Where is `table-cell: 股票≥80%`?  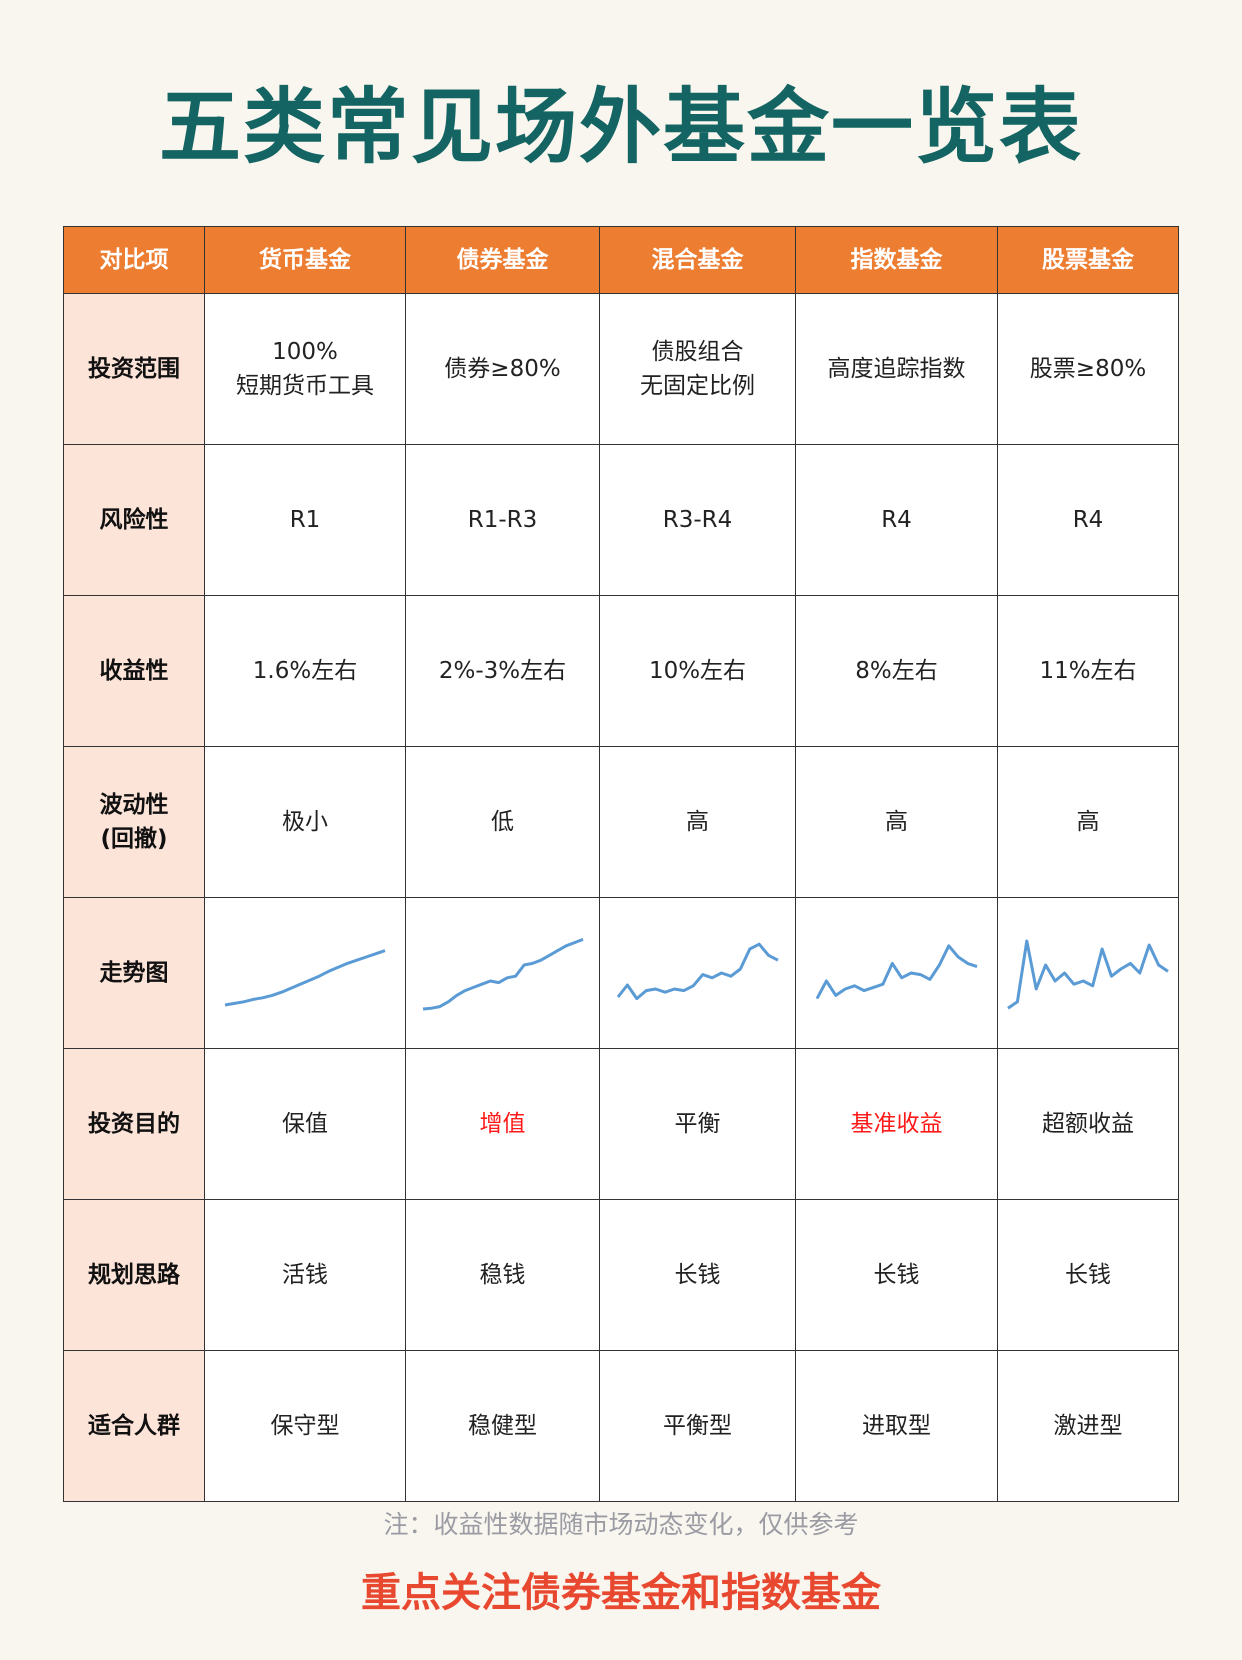
table-cell: 股票≥80% is located at coordinates (1088, 369).